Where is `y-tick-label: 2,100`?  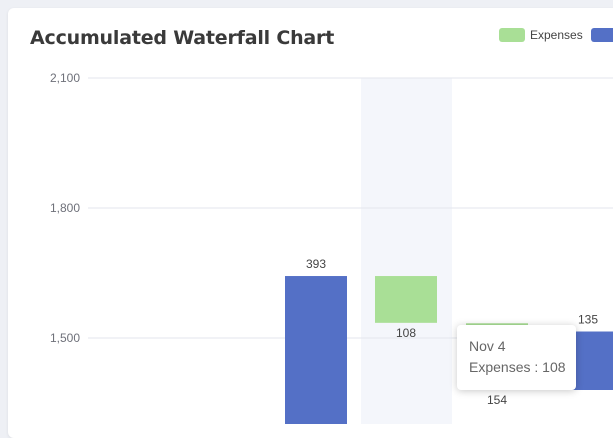
y-tick-label: 2,100 is located at coordinates (65, 78).